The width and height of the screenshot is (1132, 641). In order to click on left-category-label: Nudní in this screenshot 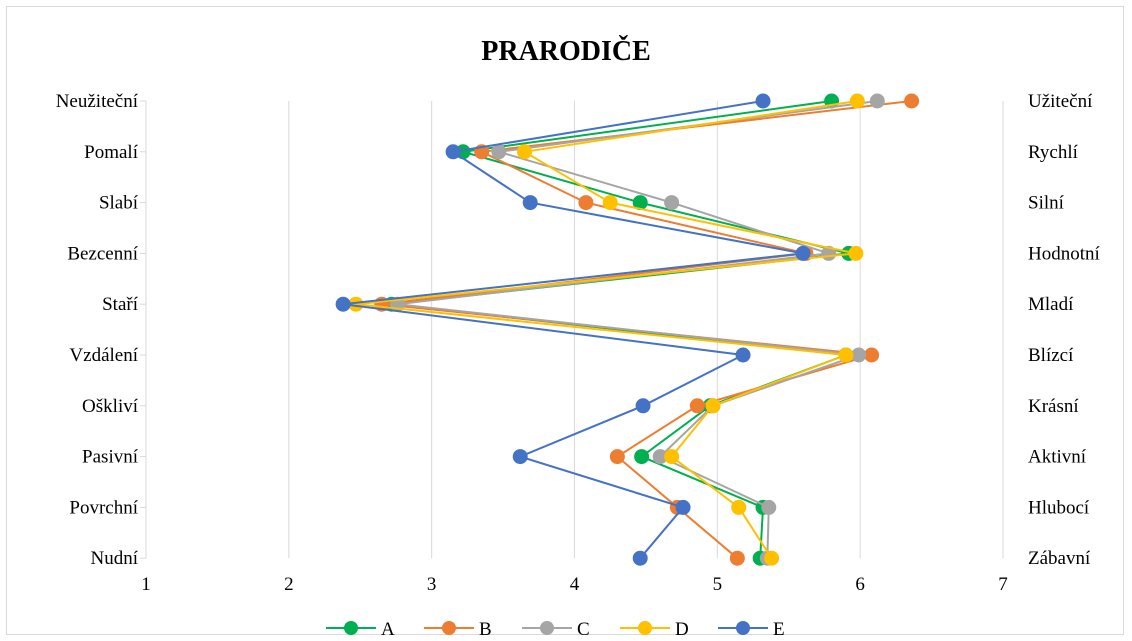, I will do `click(115, 558)`.